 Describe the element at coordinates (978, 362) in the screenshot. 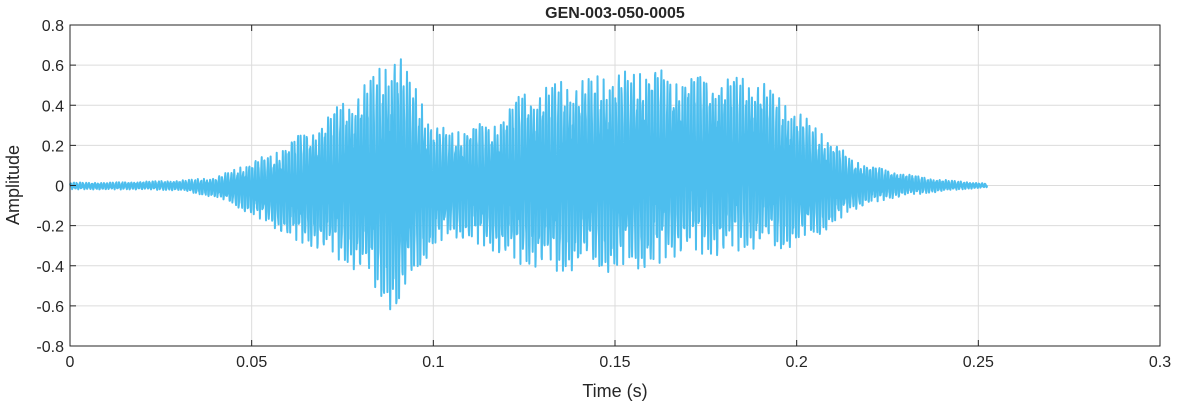

I see `x-tick-label: 0.25` at that location.